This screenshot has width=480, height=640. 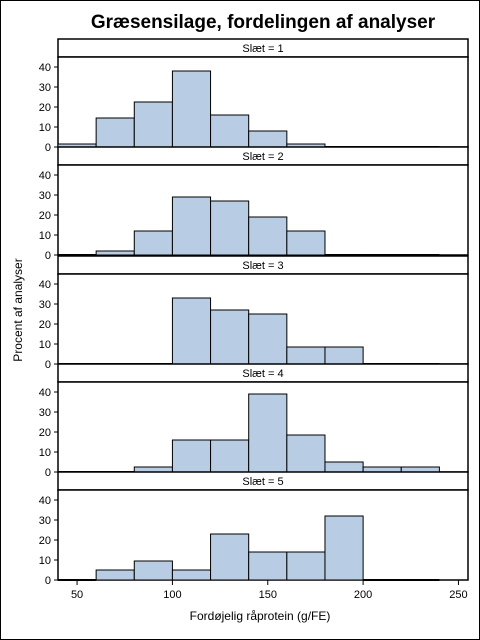 What do you see at coordinates (262, 374) in the screenshot?
I see `panel-label: Slæt = 4` at bounding box center [262, 374].